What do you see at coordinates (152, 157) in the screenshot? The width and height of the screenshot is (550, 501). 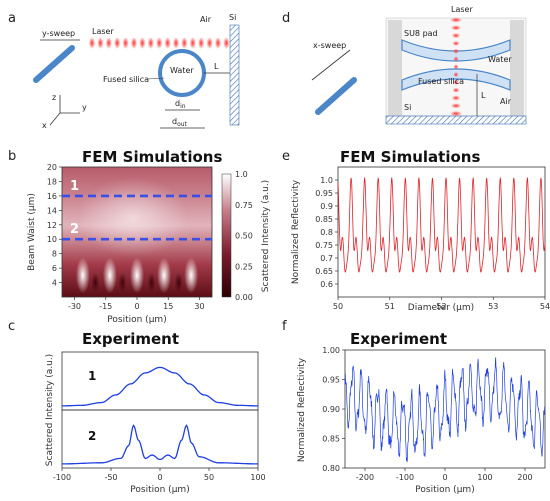 I see `chart-title-b: FEM Simulations` at bounding box center [152, 157].